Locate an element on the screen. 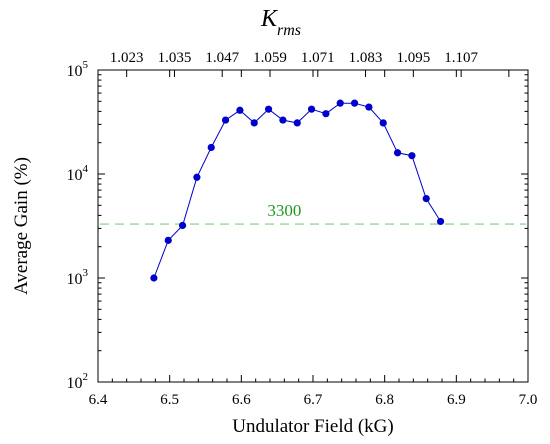 This screenshot has height=444, width=550. y-tick-labels: 10² 10³ 10⁴ 10⁵ is located at coordinates (78, 225).